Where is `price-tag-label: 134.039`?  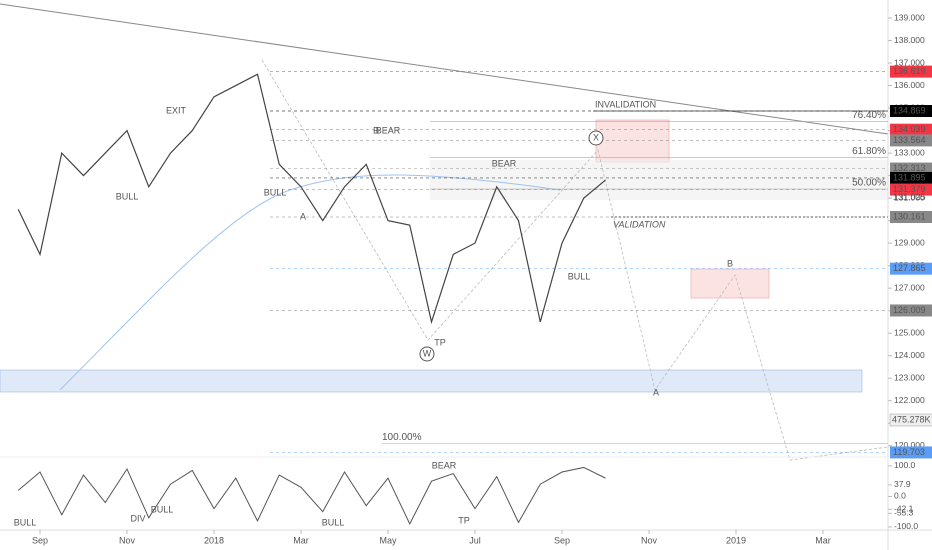
price-tag-label: 134.039 is located at coordinates (909, 129).